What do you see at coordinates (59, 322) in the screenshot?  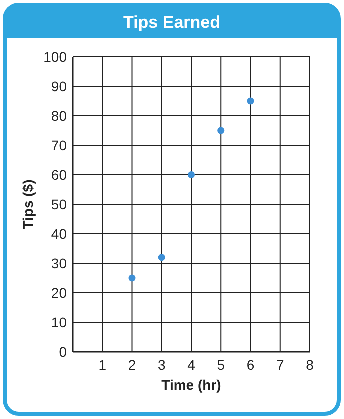 I see `y-tick-label: 10` at bounding box center [59, 322].